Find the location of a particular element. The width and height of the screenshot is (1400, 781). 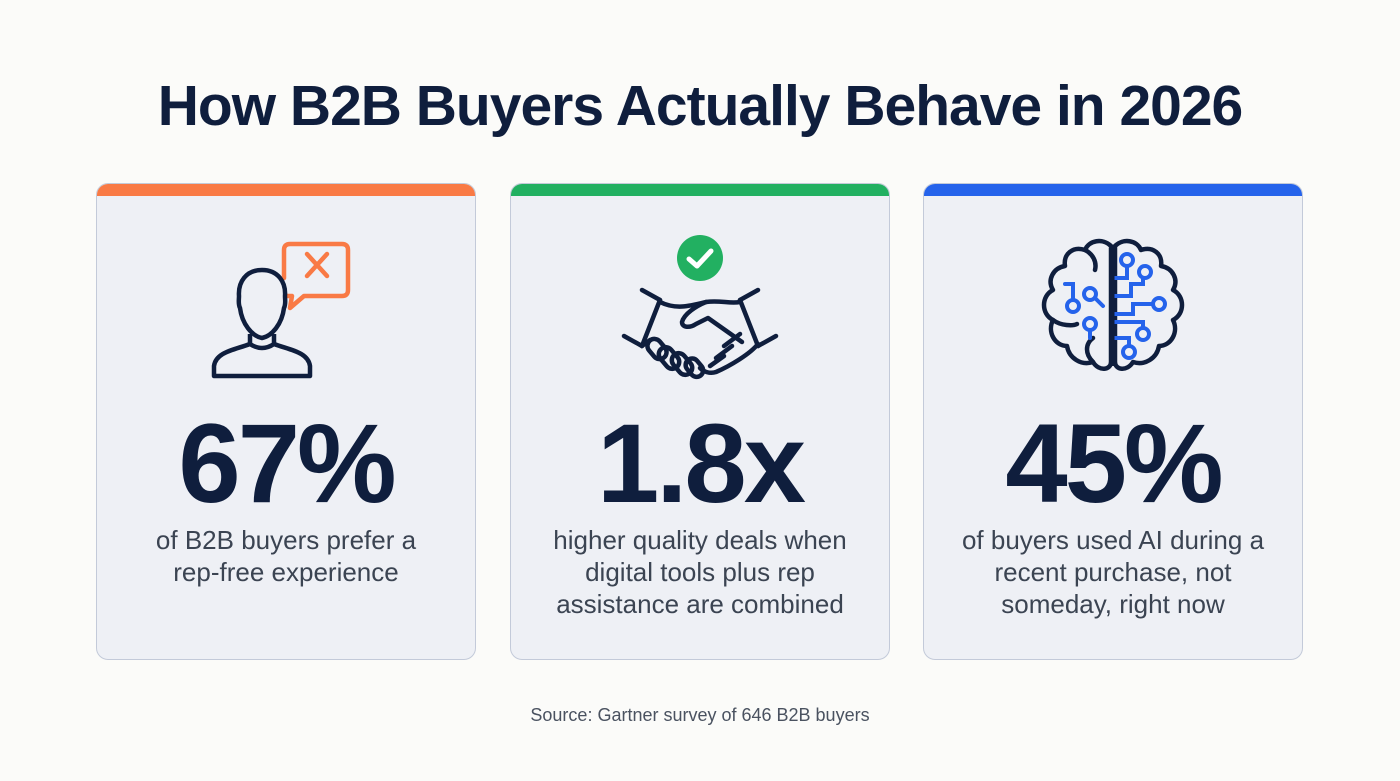

stat-value: 1.8x is located at coordinates (701, 463).